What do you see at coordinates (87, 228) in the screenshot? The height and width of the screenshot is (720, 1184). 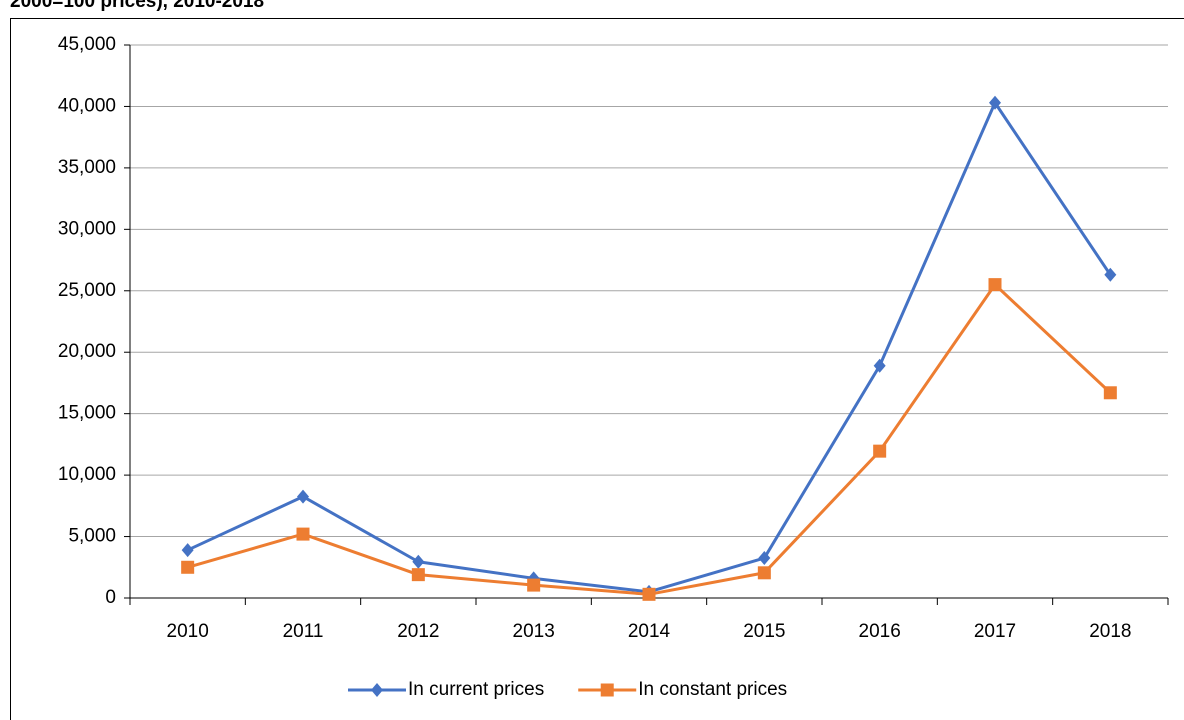 I see `y-tick-label: 30,000` at bounding box center [87, 228].